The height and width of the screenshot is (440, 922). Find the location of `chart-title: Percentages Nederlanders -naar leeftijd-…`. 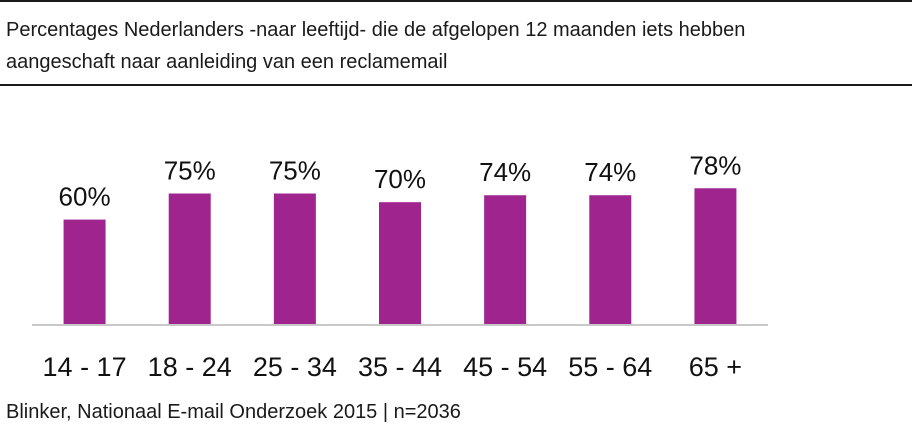

chart-title: Percentages Nederlanders -naar leeftijd-… is located at coordinates (446, 46).